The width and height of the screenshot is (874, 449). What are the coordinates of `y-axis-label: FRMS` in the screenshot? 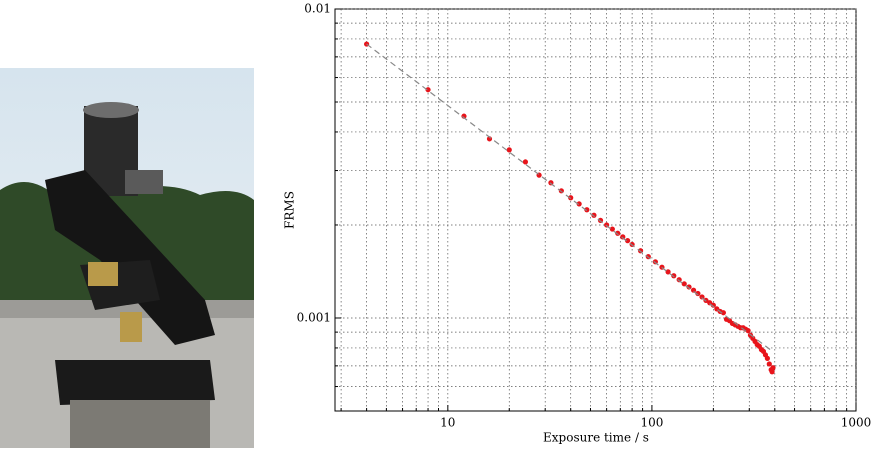 It's located at (290, 210).